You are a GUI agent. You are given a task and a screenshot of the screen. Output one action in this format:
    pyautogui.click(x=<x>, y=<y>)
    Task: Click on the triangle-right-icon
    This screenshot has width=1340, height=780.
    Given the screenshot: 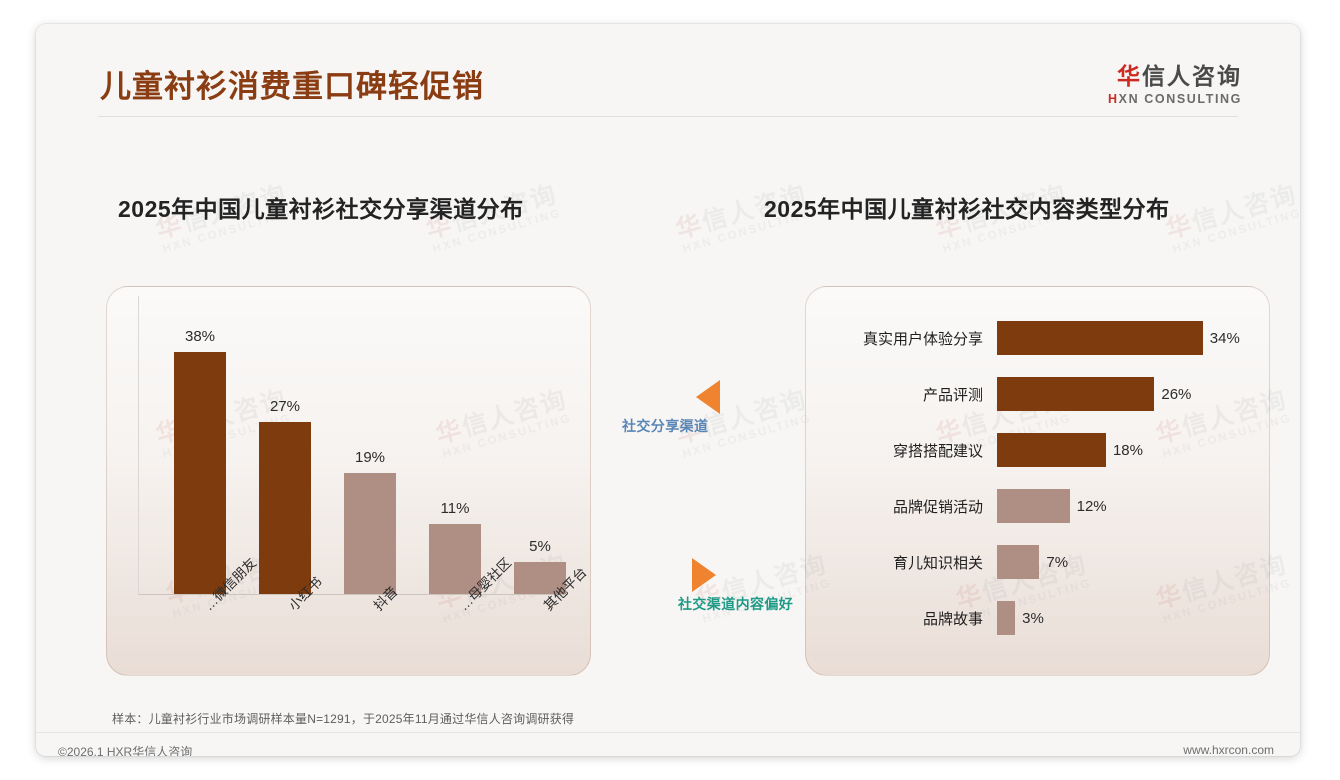 What is the action you would take?
    pyautogui.click(x=704, y=575)
    